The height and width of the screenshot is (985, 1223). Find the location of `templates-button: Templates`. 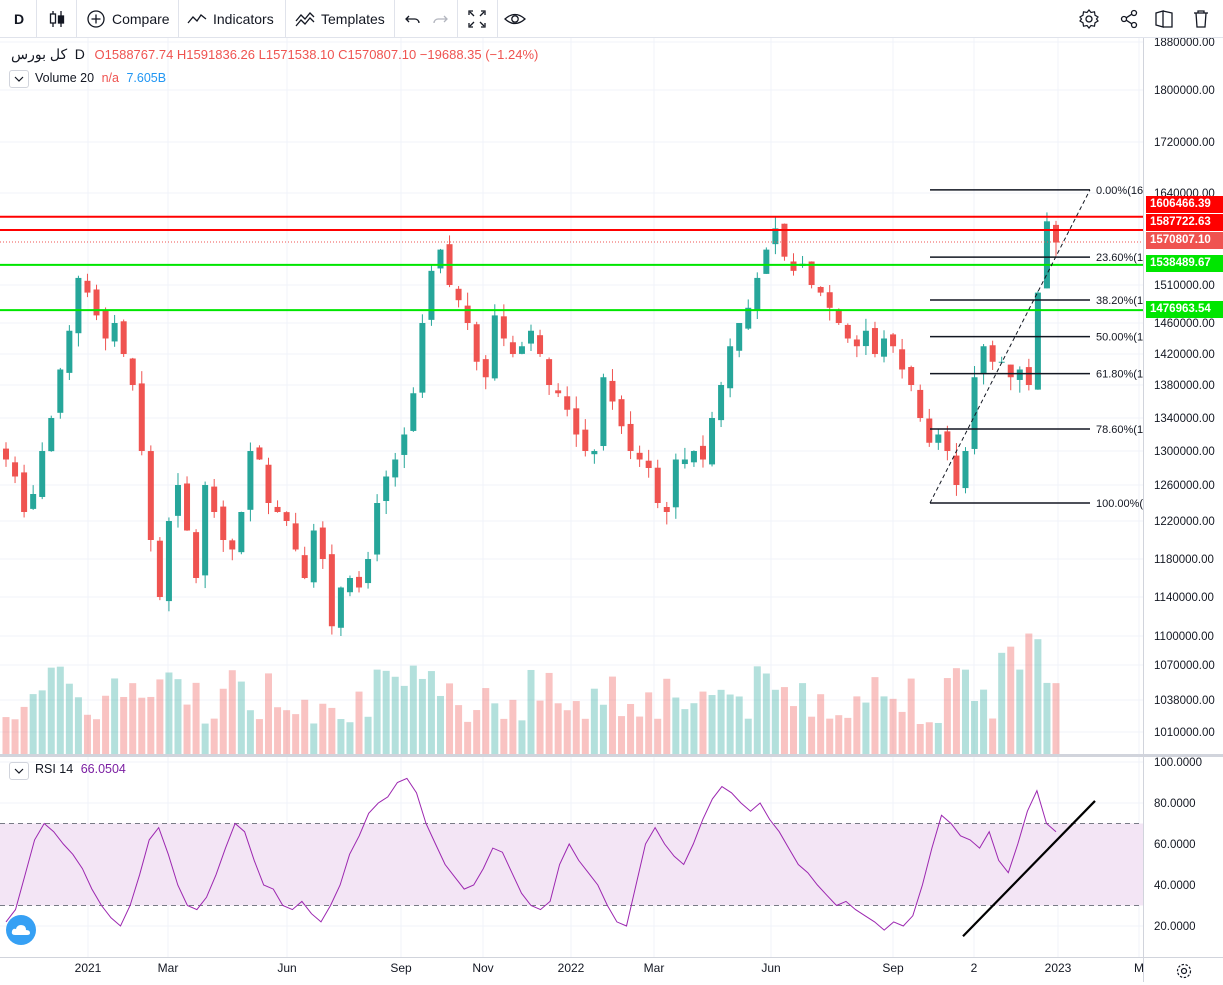

templates-button: Templates is located at coordinates (339, 18).